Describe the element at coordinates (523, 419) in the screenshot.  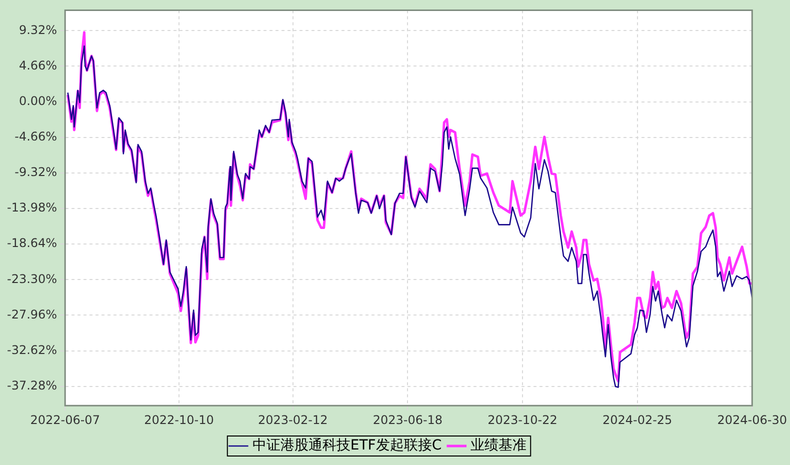
I see `x-tick-label: 2023-10-22` at that location.